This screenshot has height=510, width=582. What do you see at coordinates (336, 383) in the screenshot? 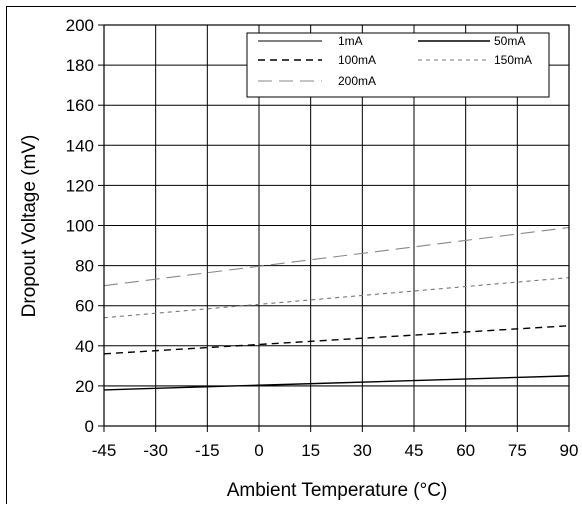
I see `series-line-50ma` at bounding box center [336, 383].